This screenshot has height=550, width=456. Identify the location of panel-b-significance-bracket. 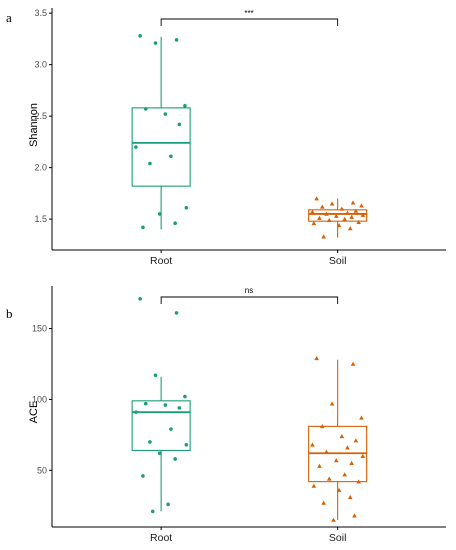
(249, 300).